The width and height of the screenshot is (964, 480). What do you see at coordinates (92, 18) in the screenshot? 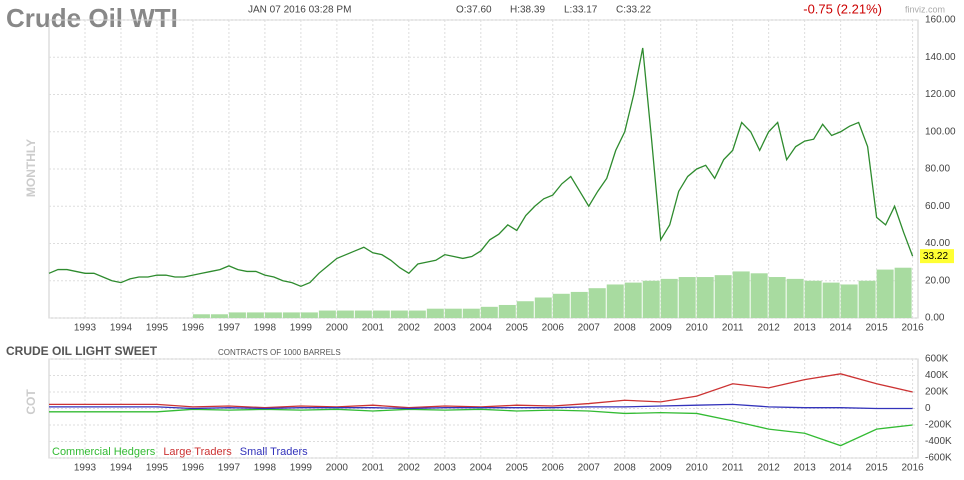
I see `chart-title: Crude Oil WTI` at bounding box center [92, 18].